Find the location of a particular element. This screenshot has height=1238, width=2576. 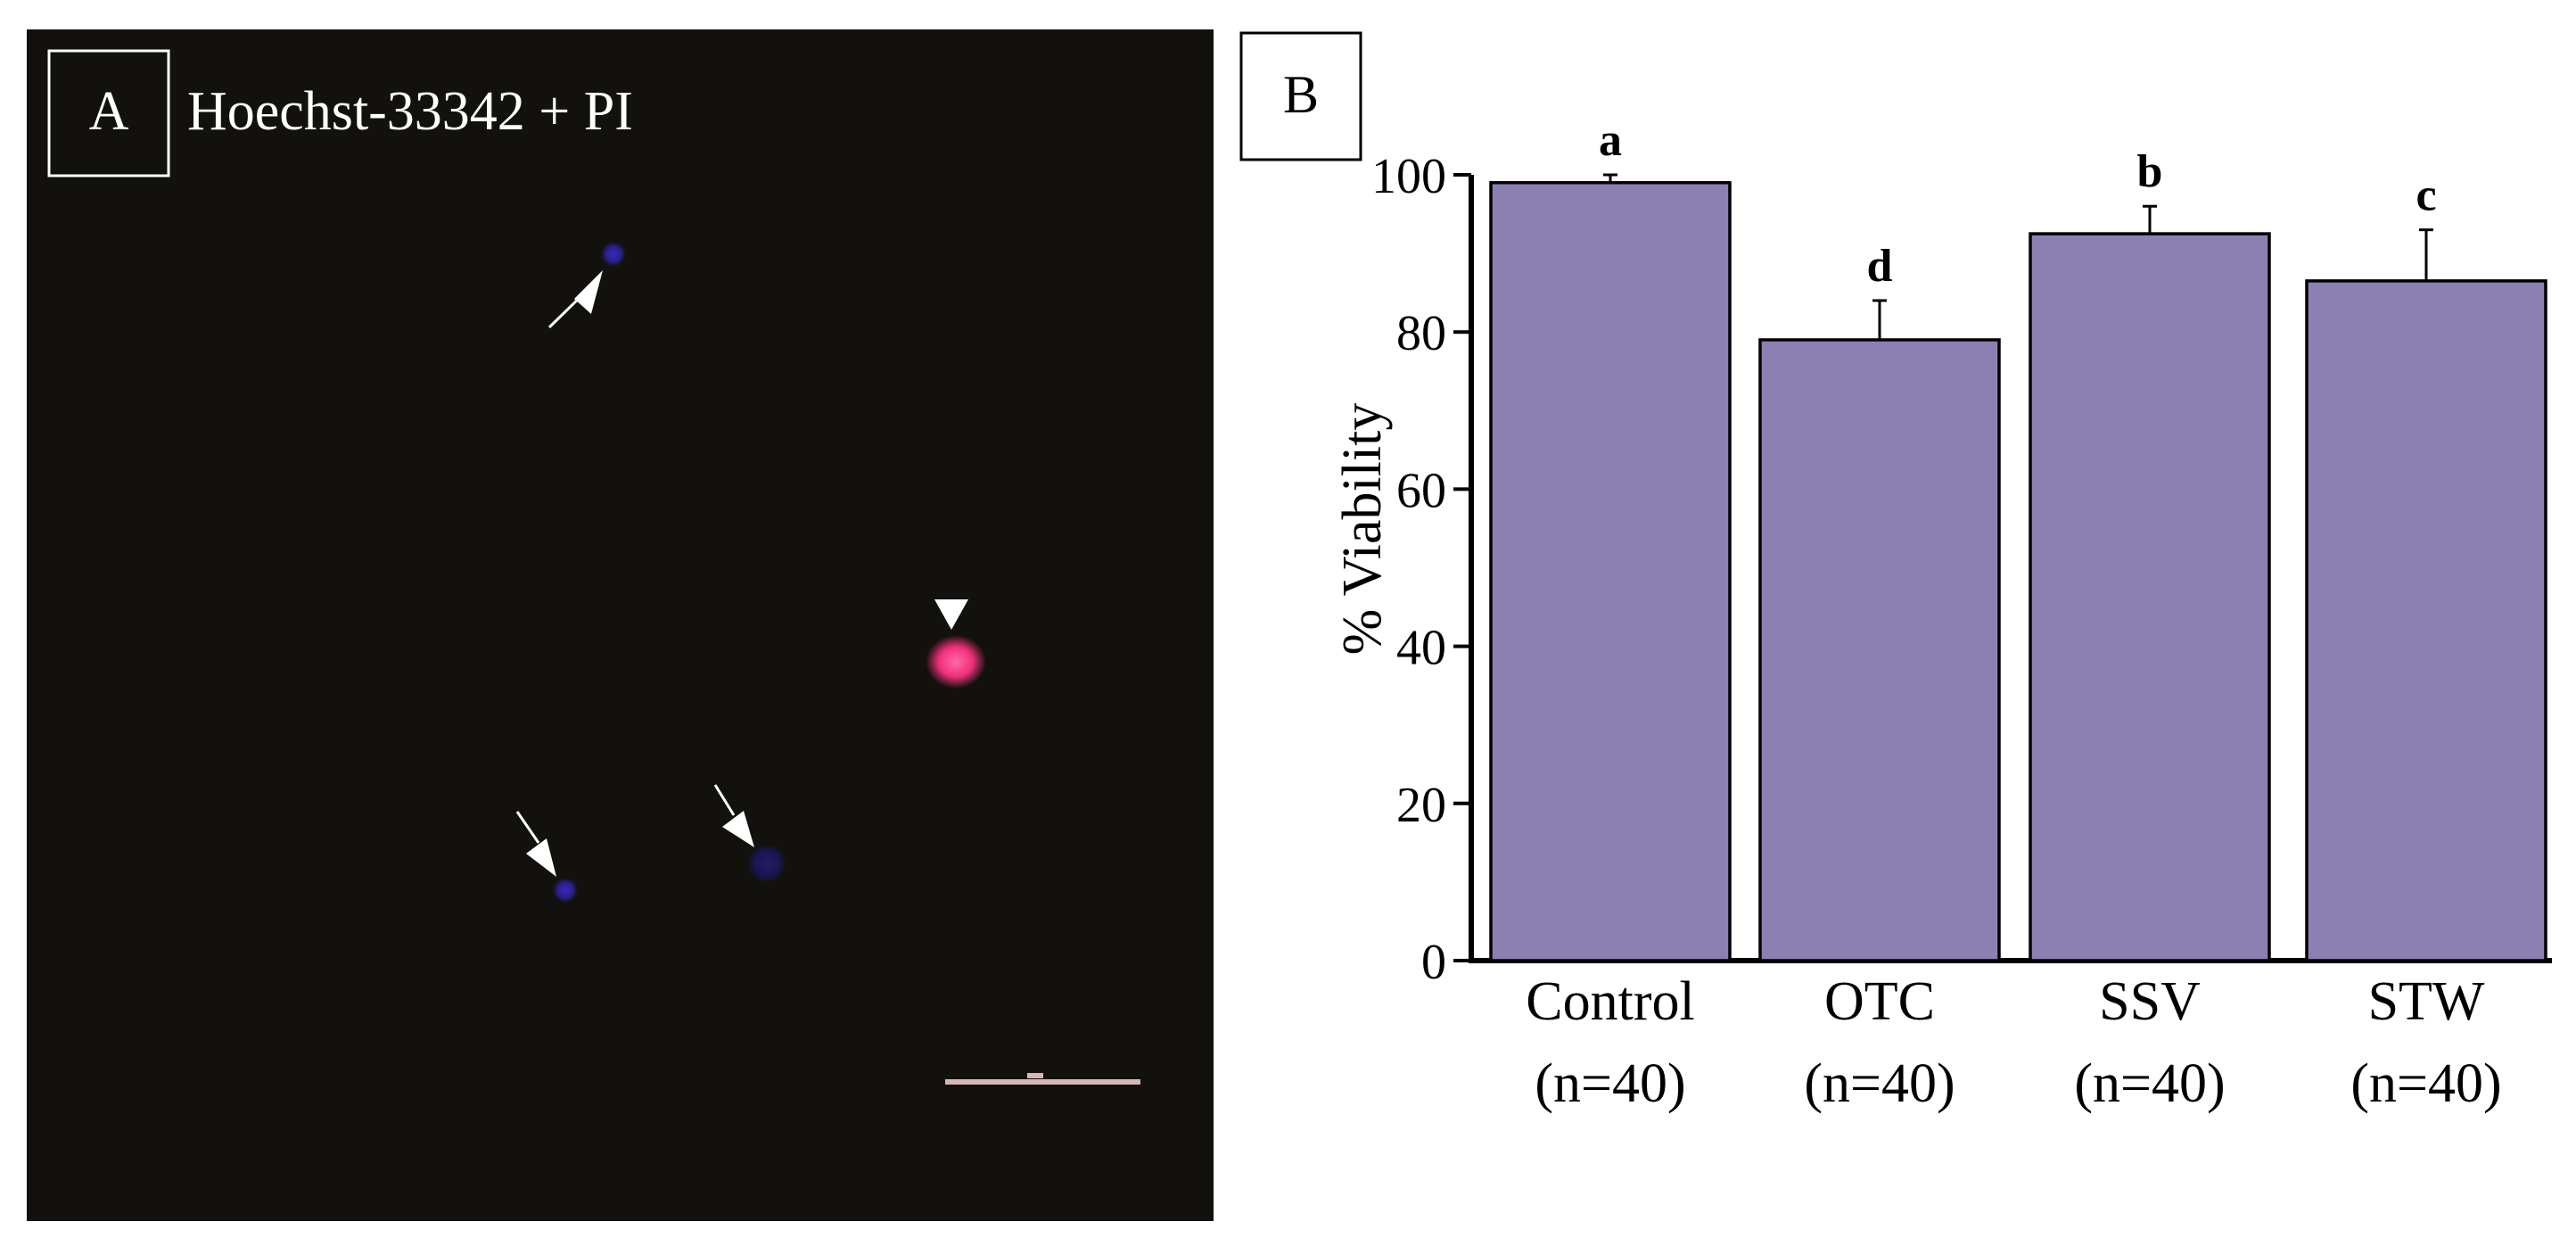

y-tick-label: 0 is located at coordinates (1433, 962).